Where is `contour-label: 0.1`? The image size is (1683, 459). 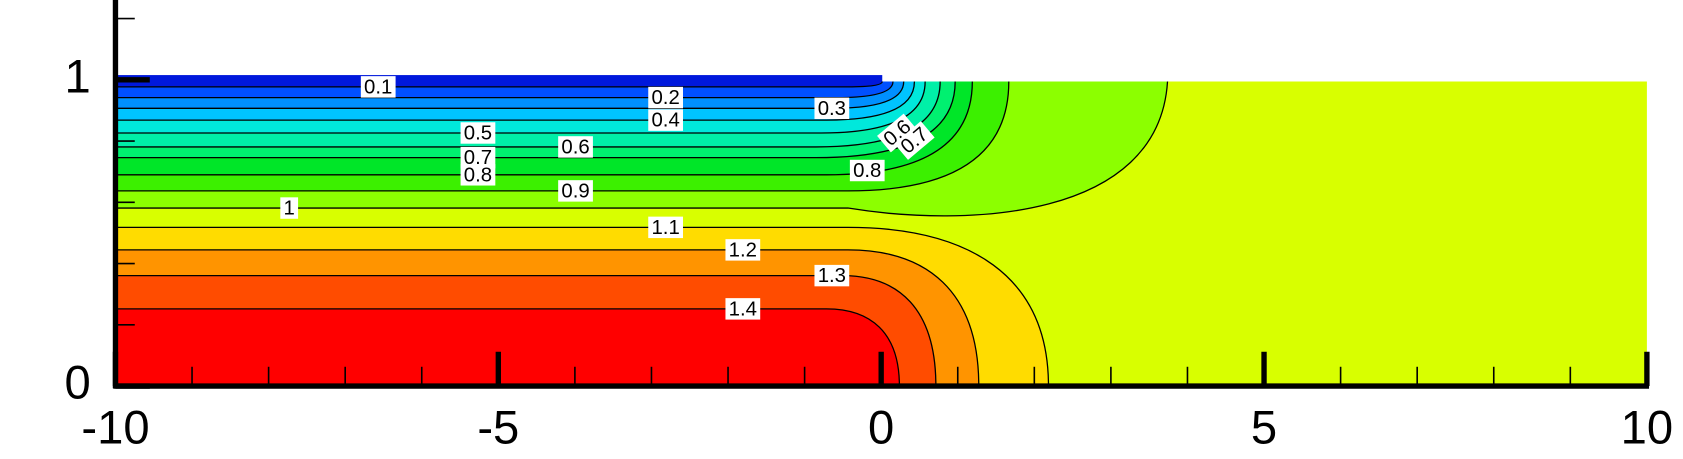
contour-label: 0.1 is located at coordinates (378, 87).